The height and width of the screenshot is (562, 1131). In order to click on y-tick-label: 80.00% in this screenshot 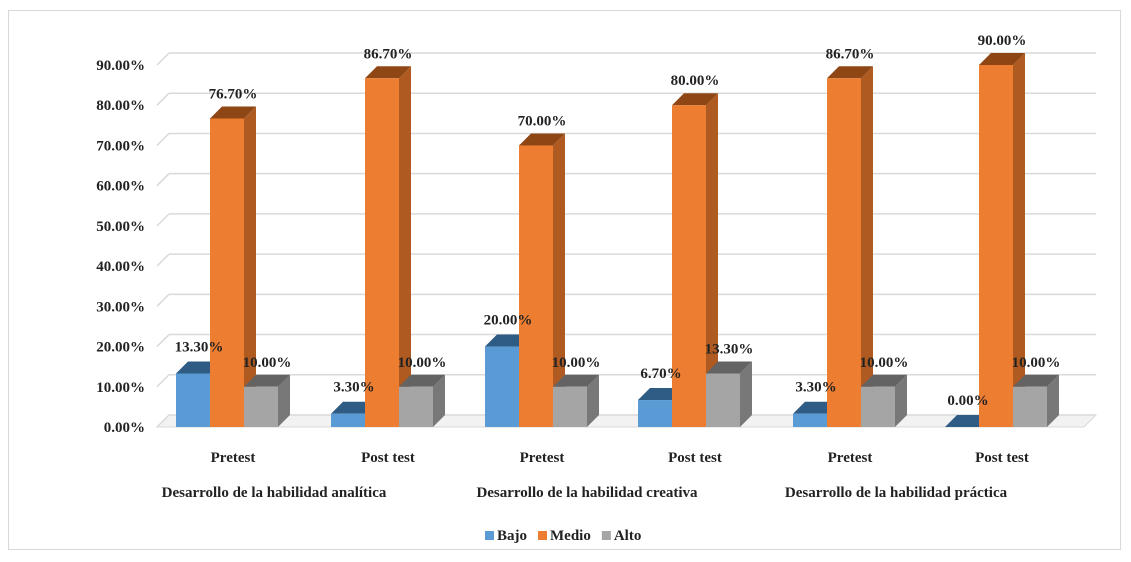, I will do `click(120, 106)`.